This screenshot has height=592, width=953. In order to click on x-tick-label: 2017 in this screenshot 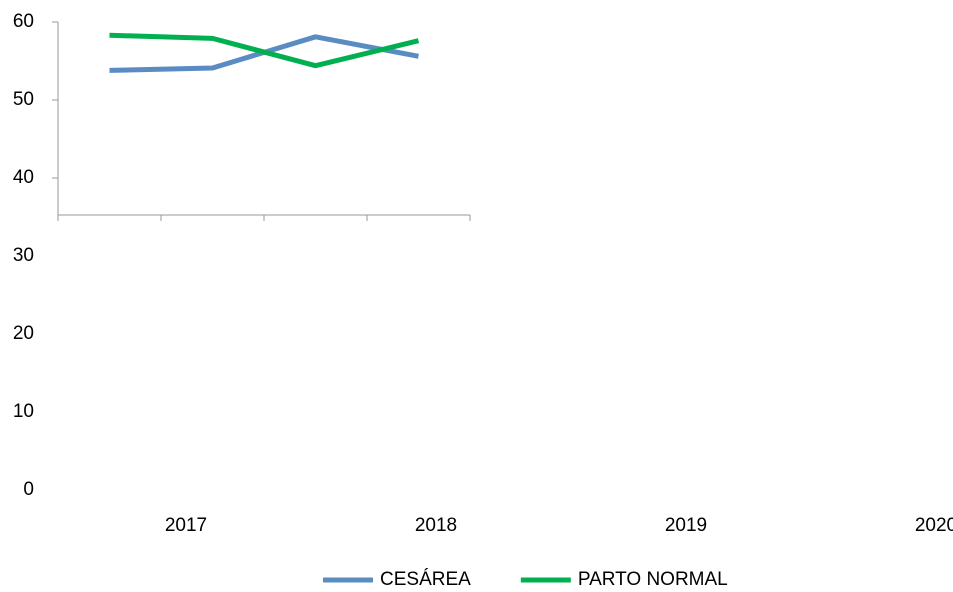, I will do `click(186, 525)`.